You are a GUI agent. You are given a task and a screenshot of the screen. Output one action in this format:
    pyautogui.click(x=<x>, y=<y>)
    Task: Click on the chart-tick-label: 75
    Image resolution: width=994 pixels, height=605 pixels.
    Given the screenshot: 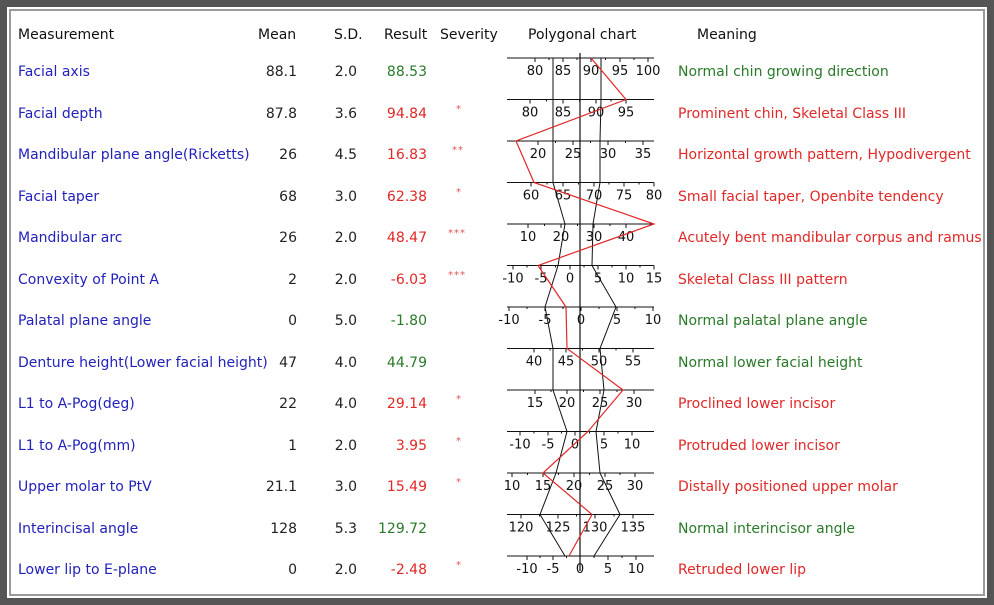 What is the action you would take?
    pyautogui.click(x=624, y=196)
    